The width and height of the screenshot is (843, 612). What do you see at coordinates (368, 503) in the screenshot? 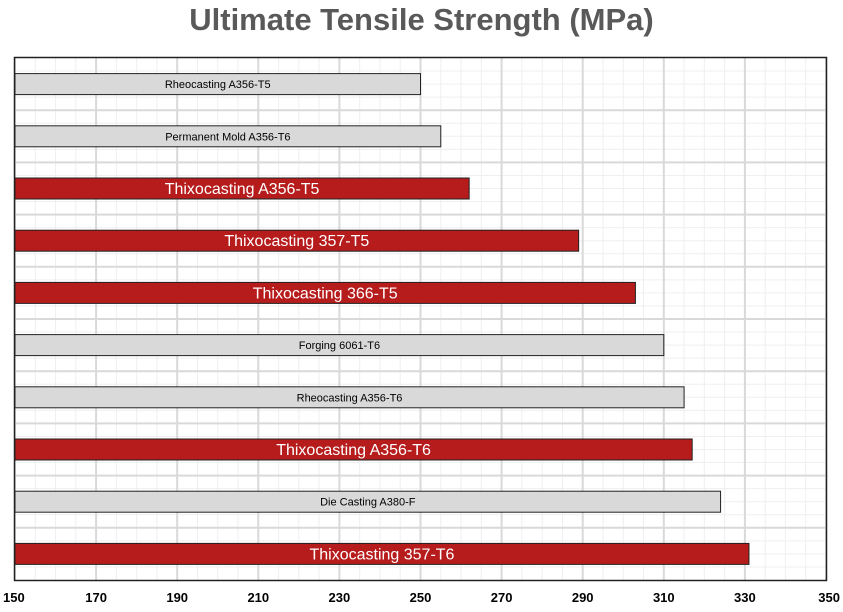
I see `bar-label: Die Casting A380-F` at bounding box center [368, 503].